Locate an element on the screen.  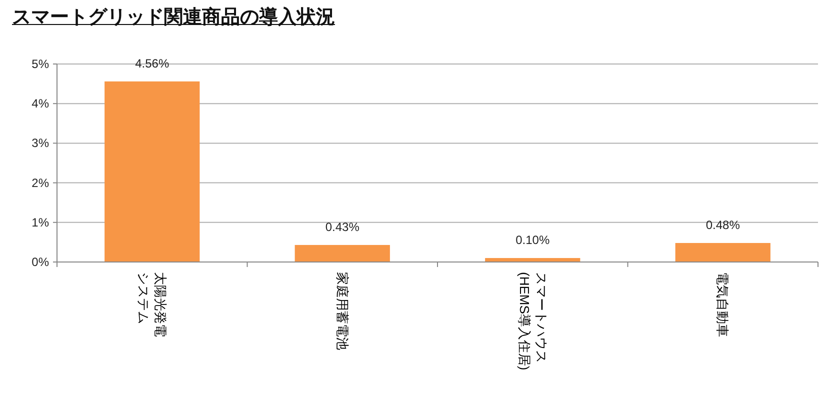
data-label: 0.10% is located at coordinates (533, 240).